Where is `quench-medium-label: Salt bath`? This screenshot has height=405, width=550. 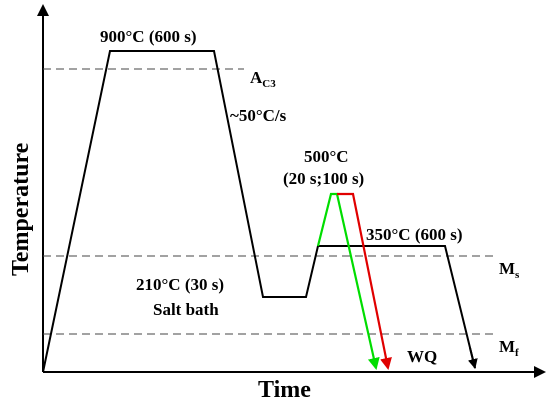
quench-medium-label: Salt bath is located at coordinates (186, 309).